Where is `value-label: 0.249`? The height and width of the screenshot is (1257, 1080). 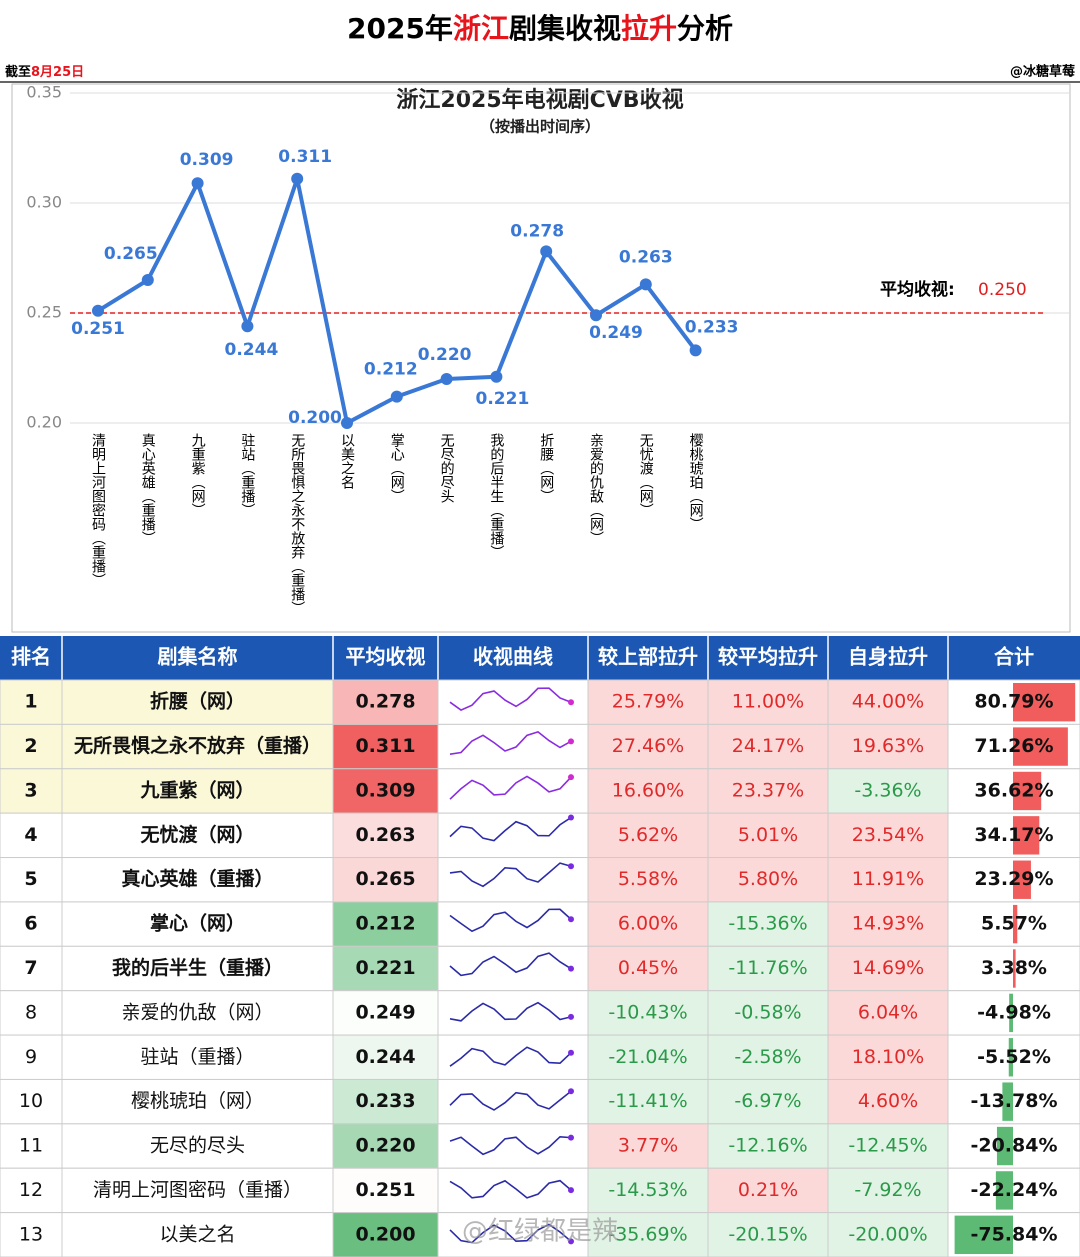 value-label: 0.249 is located at coordinates (616, 333).